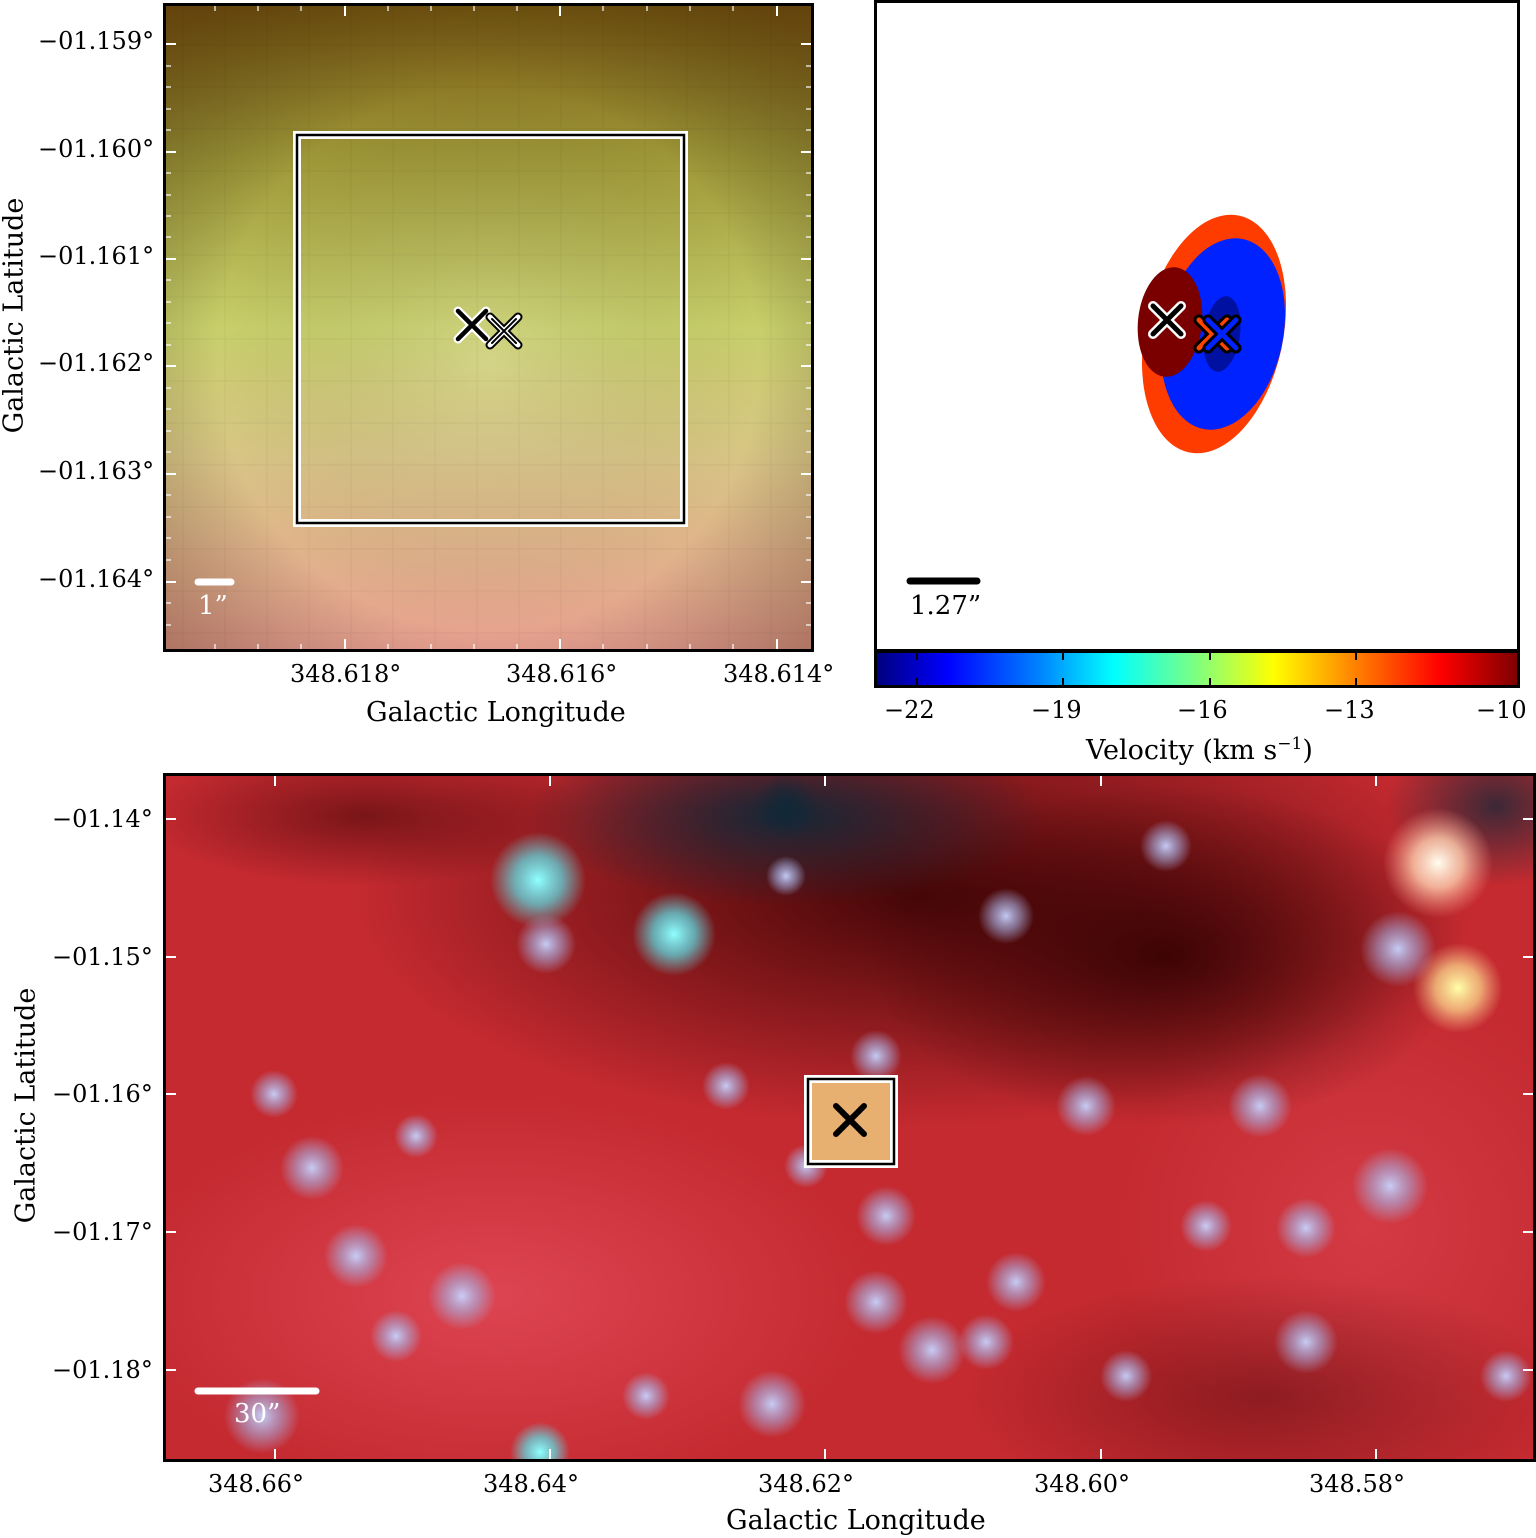 This screenshot has width=1536, height=1538. I want to click on y-tick-label: −01.15°, so click(102, 957).